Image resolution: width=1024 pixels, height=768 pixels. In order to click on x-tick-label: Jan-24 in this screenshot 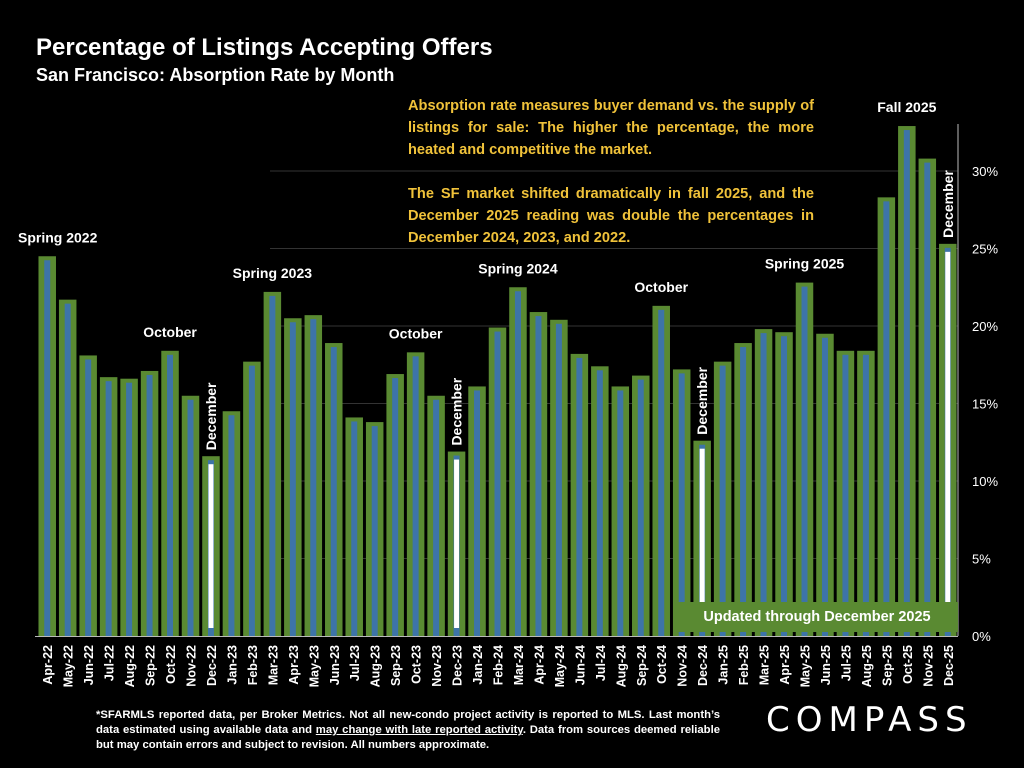, I will do `click(478, 665)`.